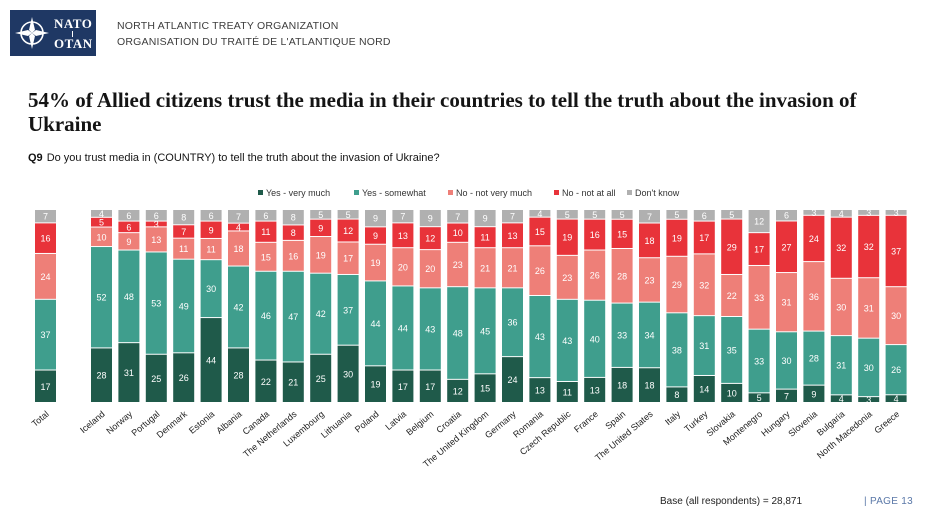  Describe the element at coordinates (653, 193) in the screenshot. I see `legend-item: Don't know` at that location.